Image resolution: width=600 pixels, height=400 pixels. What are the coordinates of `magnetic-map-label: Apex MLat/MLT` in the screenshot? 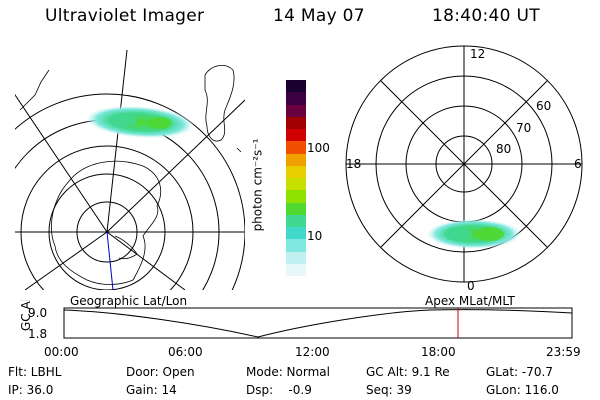 It's located at (470, 301).